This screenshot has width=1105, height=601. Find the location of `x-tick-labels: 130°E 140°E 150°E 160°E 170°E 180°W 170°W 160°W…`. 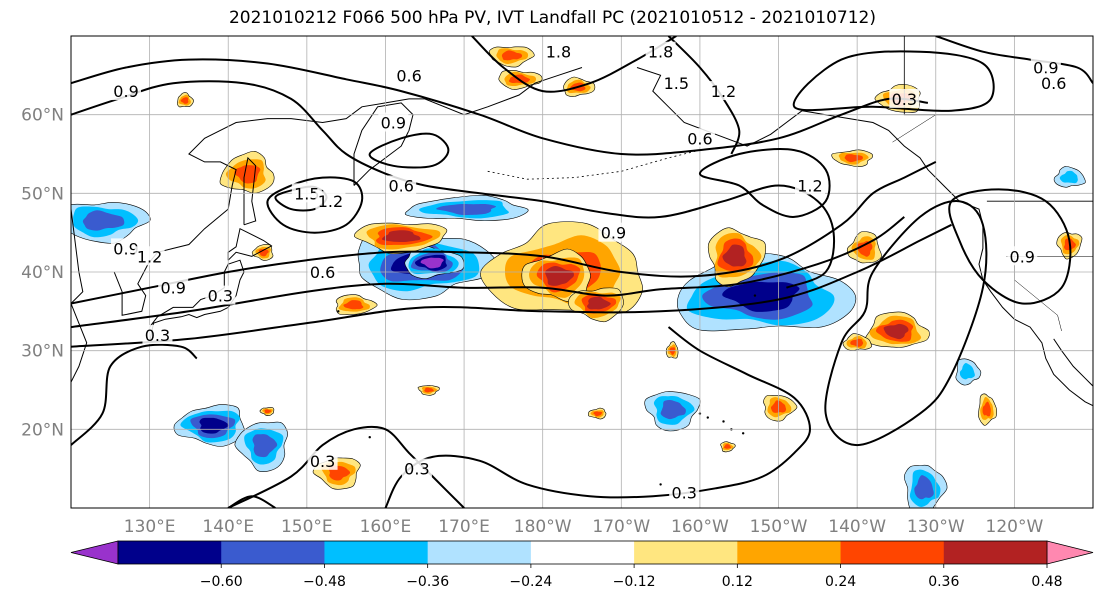

x-tick-labels: 130°E 140°E 150°E 160°E 170°E 180°W 170°W 160°W… is located at coordinates (584, 527).